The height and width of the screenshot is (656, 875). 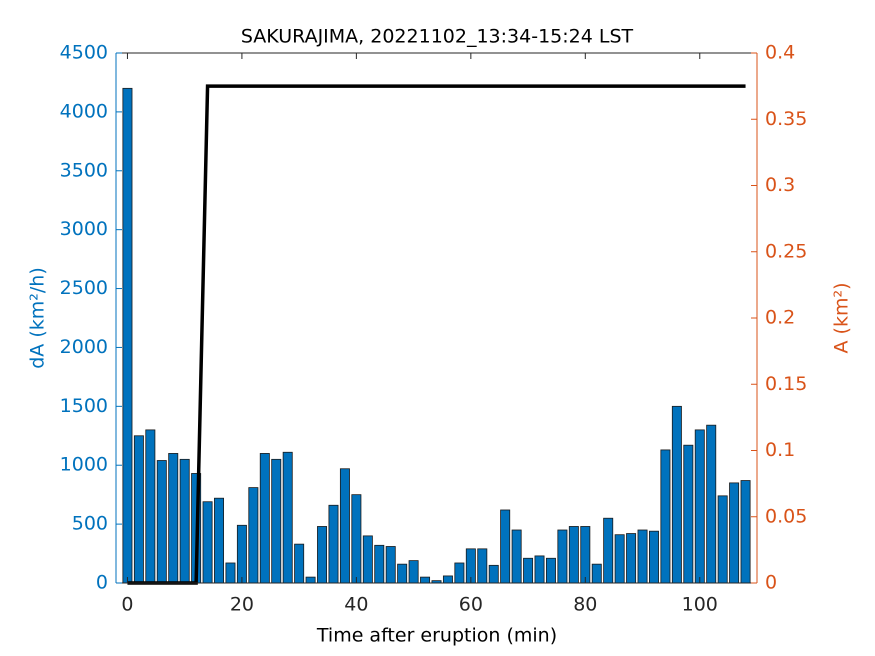 I want to click on y2-tick-label: 0.3, so click(x=780, y=185).